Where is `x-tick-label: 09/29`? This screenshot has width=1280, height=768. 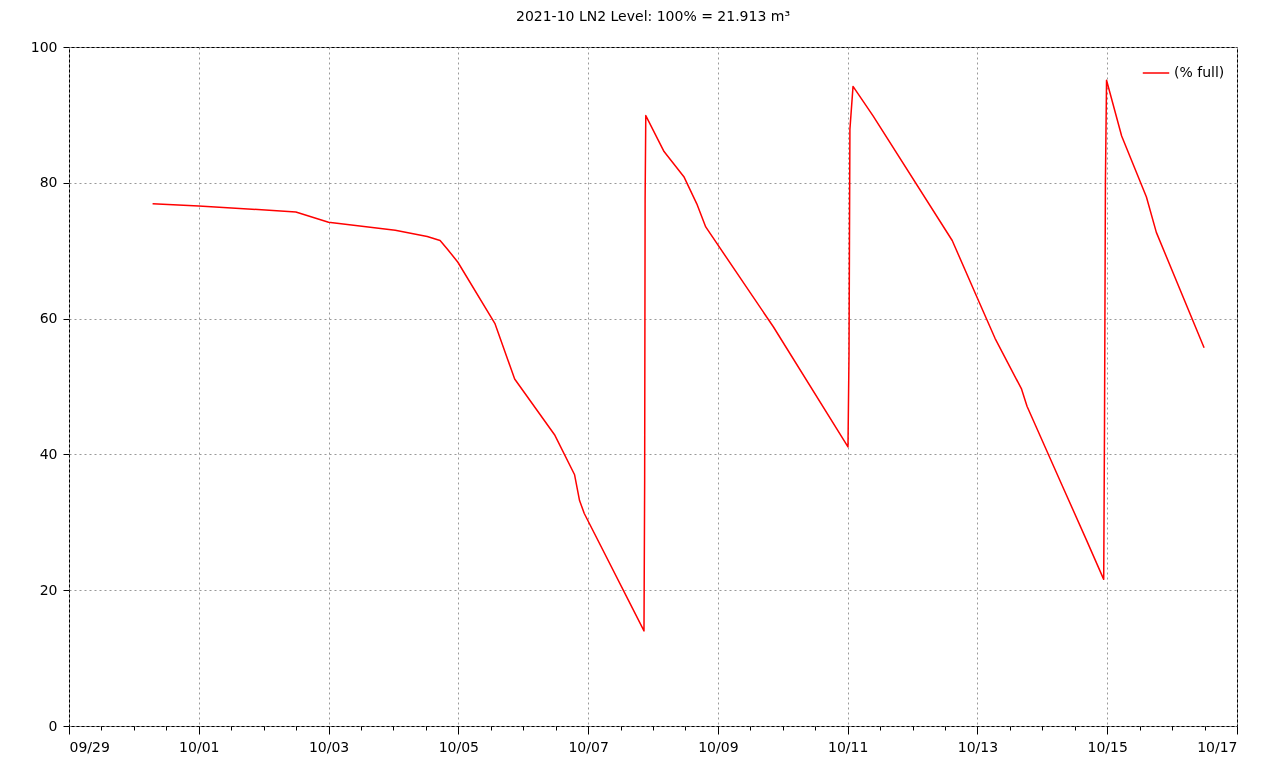 x-tick-label: 09/29 is located at coordinates (89, 746).